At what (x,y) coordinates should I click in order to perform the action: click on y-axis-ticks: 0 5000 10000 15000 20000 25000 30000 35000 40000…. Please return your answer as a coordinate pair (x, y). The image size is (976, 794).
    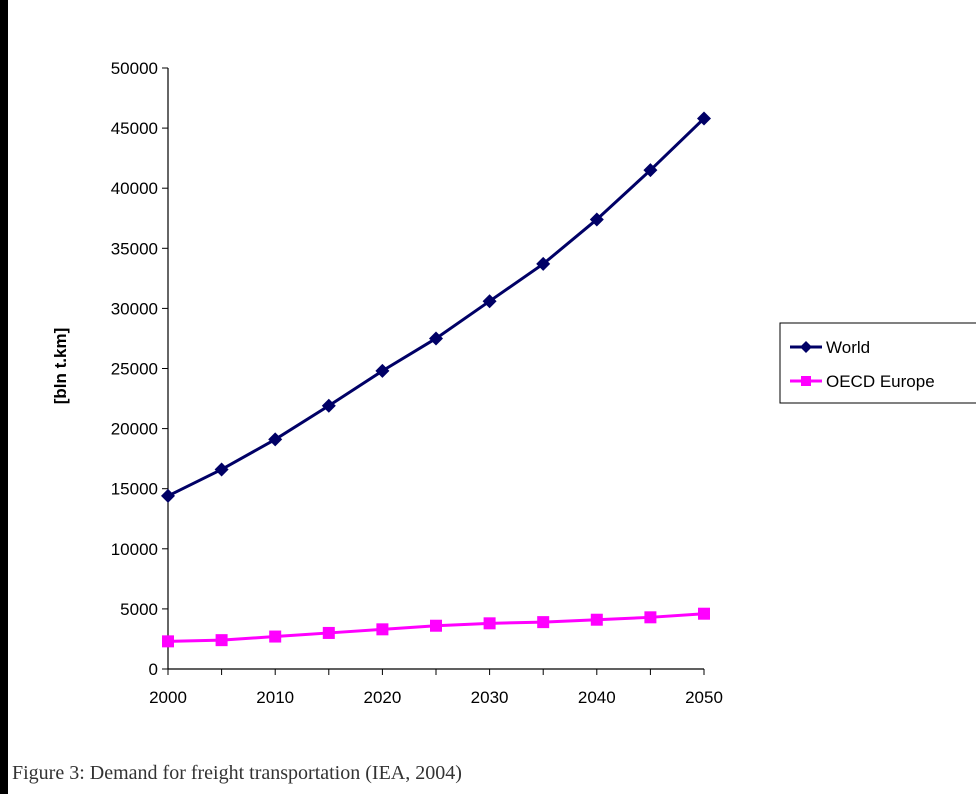
    Looking at the image, I should click on (139, 369).